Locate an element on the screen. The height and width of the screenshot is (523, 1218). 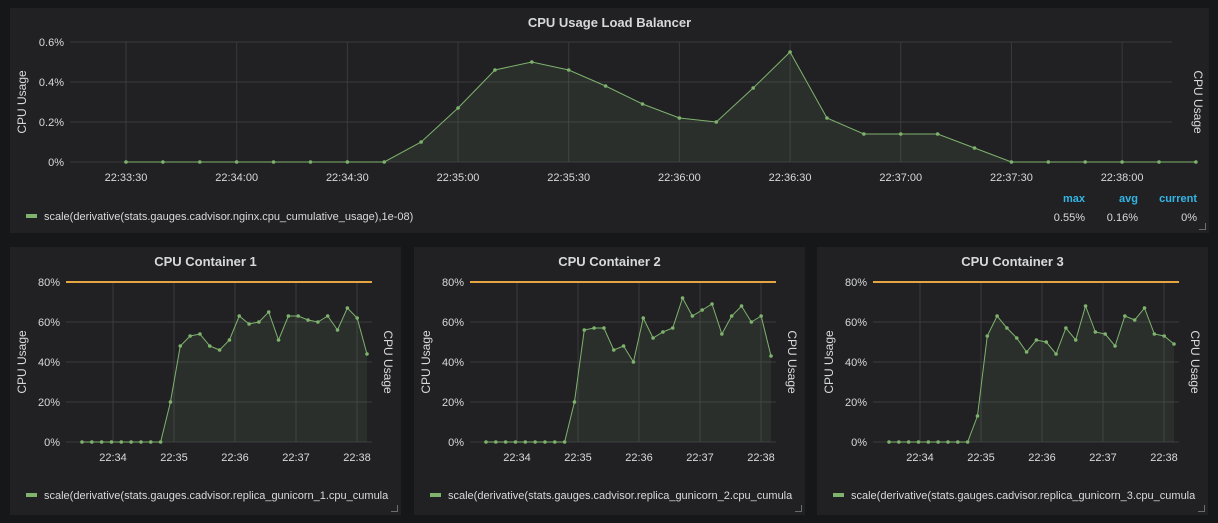
panel-title: CPU Container 2 is located at coordinates (609, 261).